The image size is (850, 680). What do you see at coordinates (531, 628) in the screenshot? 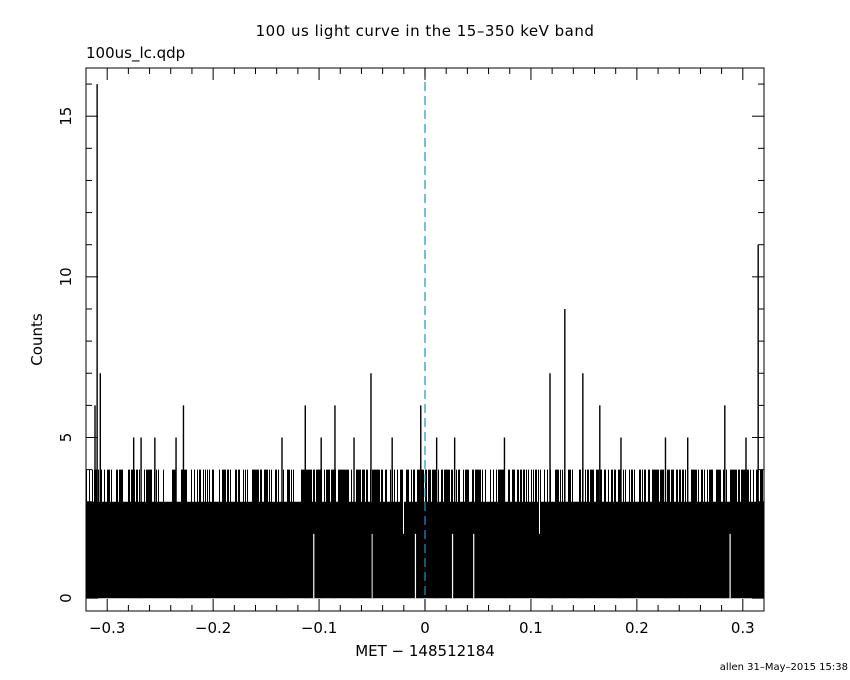
I see `x-tick-label: 0.1` at bounding box center [531, 628].